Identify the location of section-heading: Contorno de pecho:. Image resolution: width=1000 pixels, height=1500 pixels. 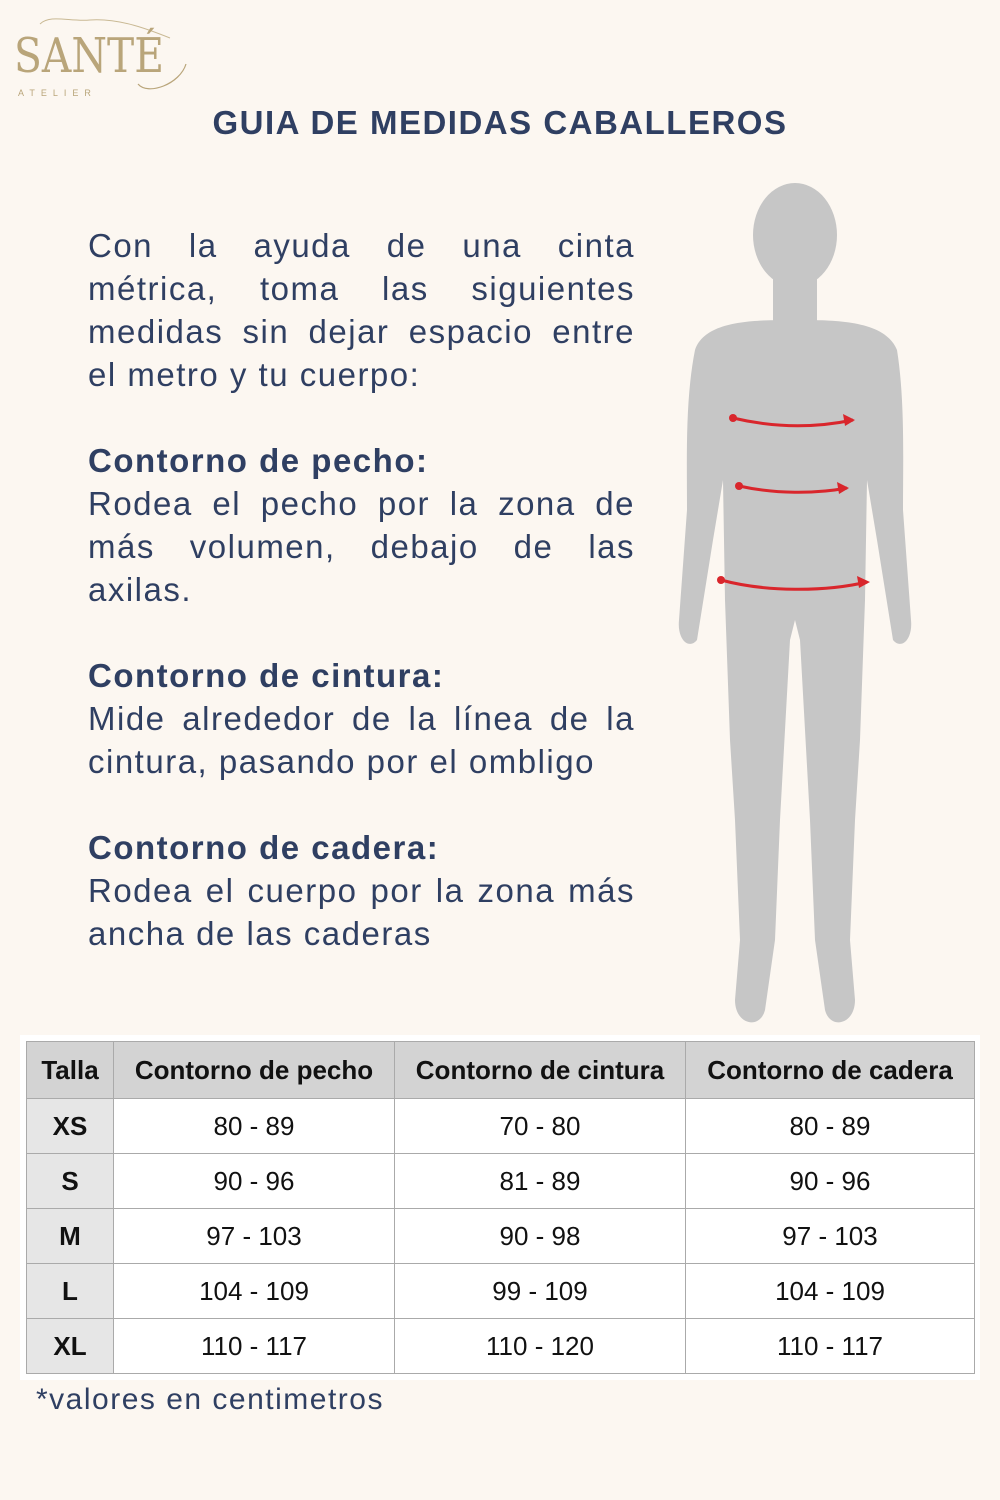
(258, 460).